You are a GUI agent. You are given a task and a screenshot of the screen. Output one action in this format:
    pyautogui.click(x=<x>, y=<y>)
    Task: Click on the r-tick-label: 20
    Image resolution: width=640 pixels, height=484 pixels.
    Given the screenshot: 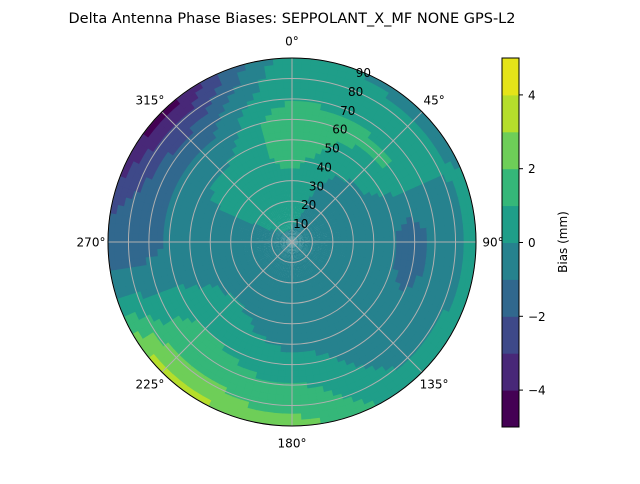 What is the action you would take?
    pyautogui.click(x=308, y=205)
    